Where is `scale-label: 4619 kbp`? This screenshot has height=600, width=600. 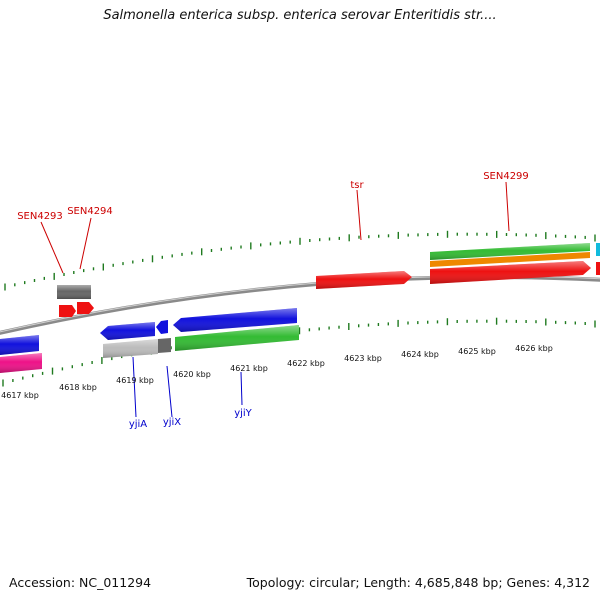
scale-label: 4619 kbp is located at coordinates (135, 380).